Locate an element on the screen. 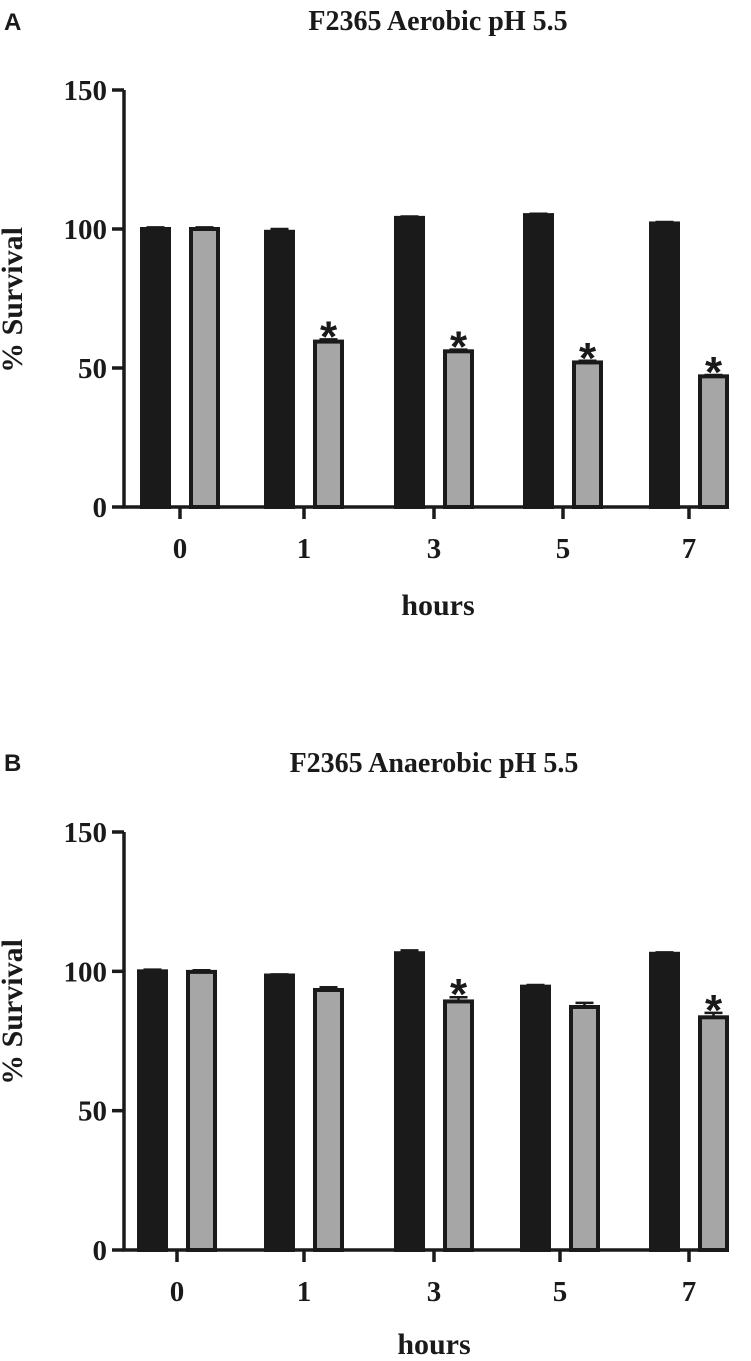 This screenshot has height=1361, width=751. panel-a-y-axis-label: % Survival is located at coordinates (14, 300).